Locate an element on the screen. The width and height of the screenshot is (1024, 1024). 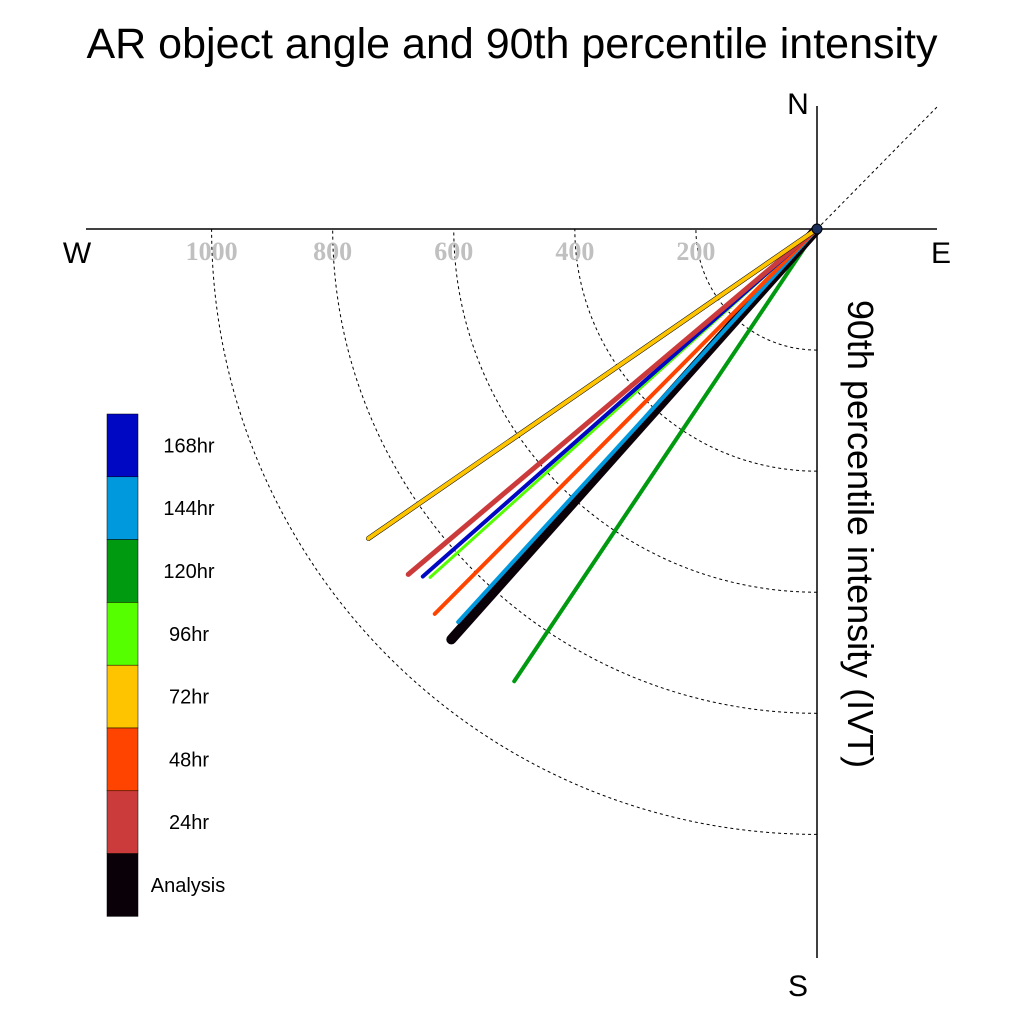
legend-label-48hr: 48hr is located at coordinates (189, 760).